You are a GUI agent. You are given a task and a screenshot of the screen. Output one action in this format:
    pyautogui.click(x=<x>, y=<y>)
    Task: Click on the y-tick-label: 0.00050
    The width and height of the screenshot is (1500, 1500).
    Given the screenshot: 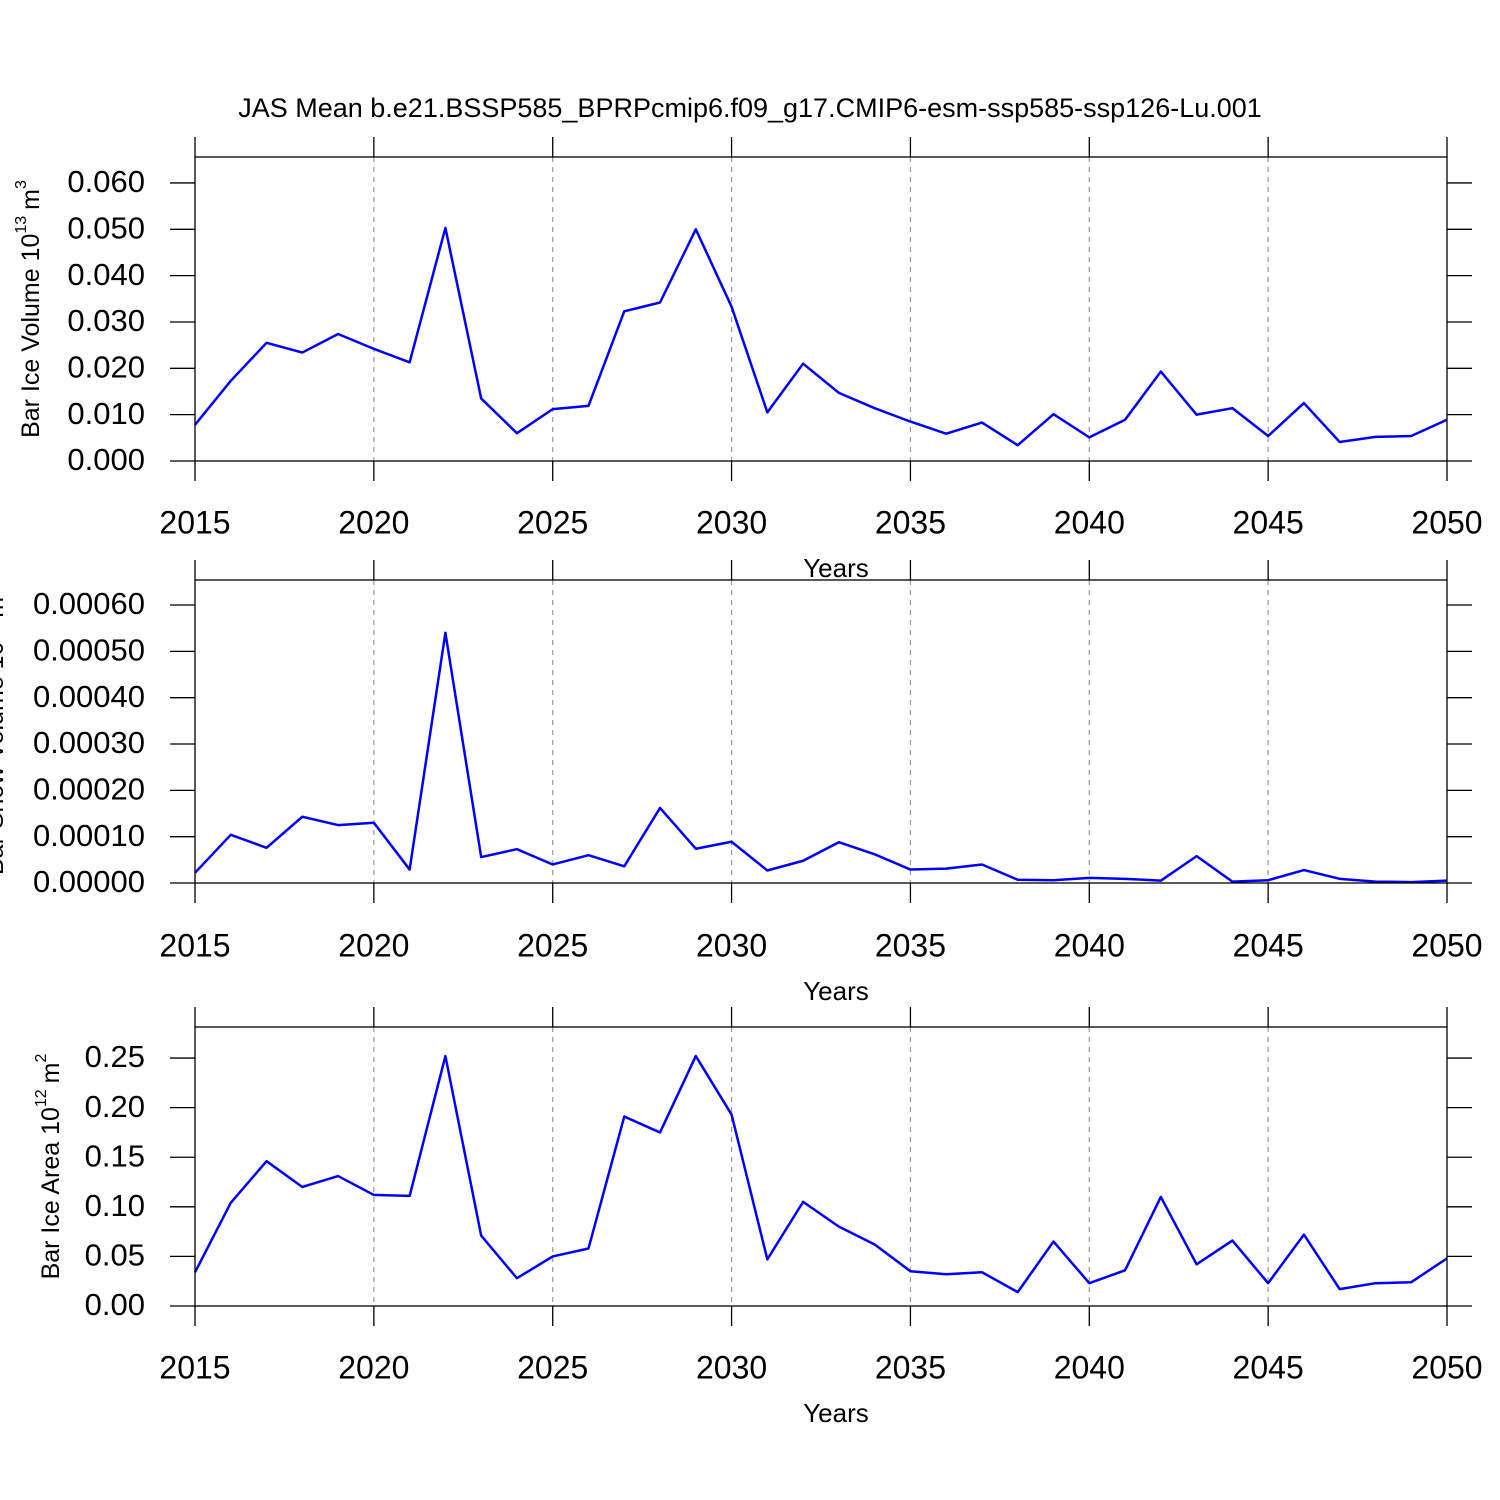 What is the action you would take?
    pyautogui.click(x=89, y=650)
    